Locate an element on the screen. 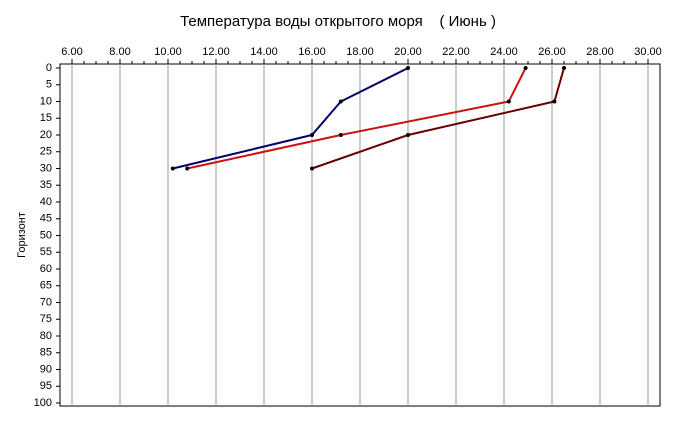 The height and width of the screenshot is (424, 675). y-tick-label: 10 is located at coordinates (46, 101).